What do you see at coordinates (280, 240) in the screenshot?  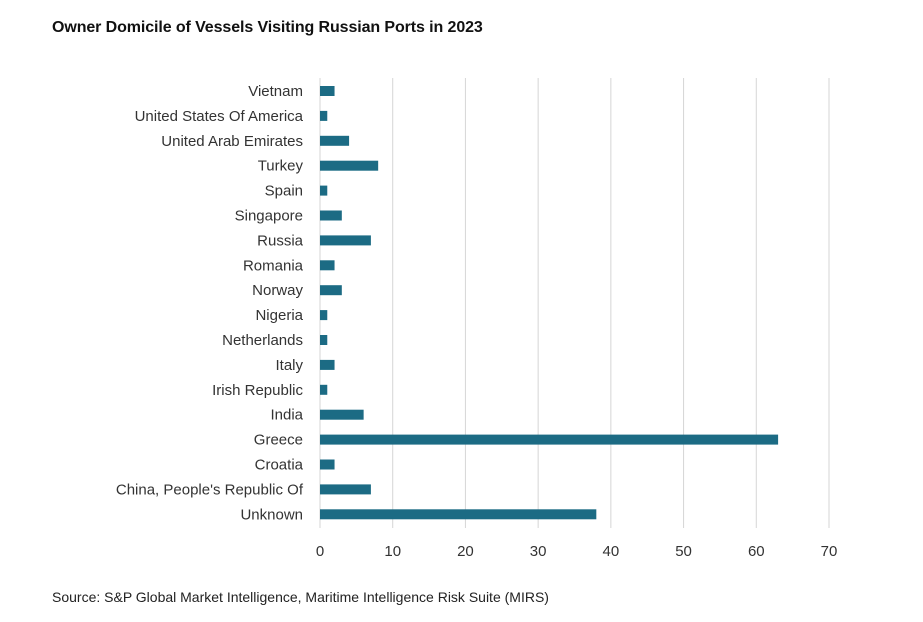 I see `category-label: Russia` at bounding box center [280, 240].